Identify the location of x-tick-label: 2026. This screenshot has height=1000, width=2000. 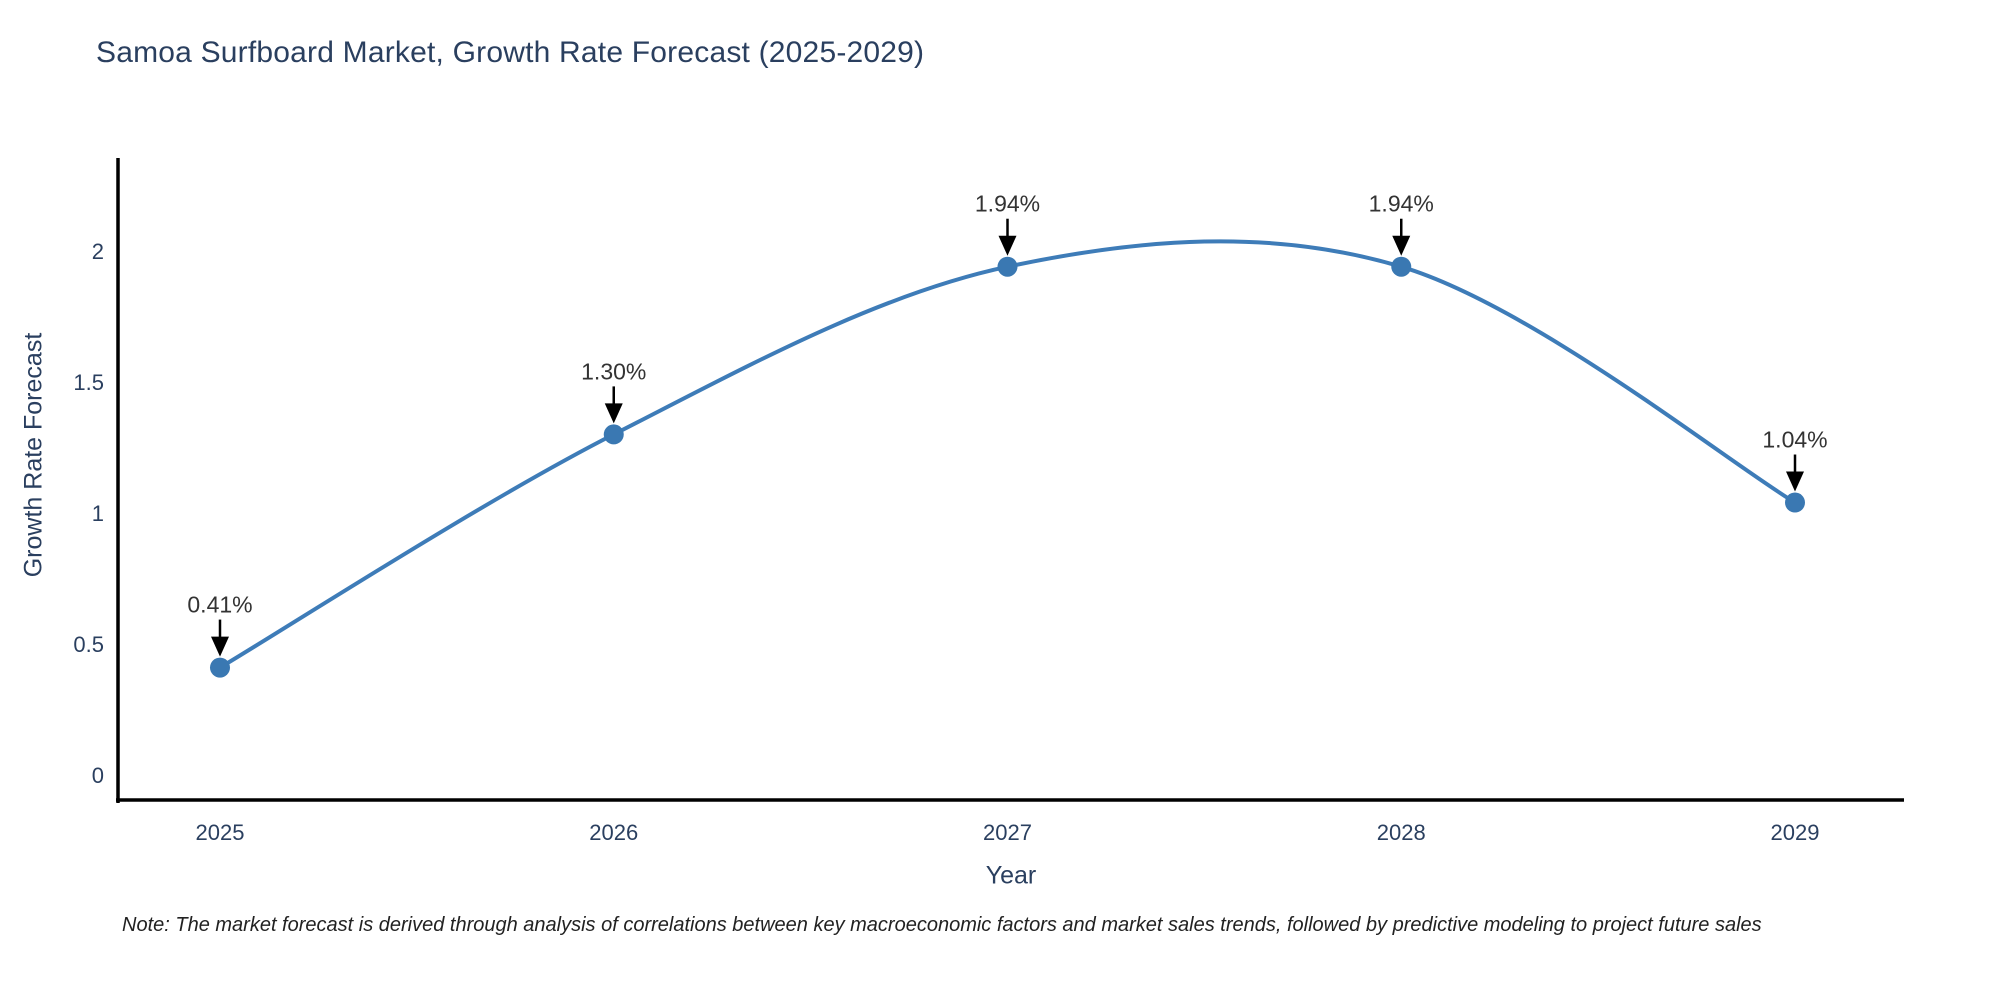
(613, 832).